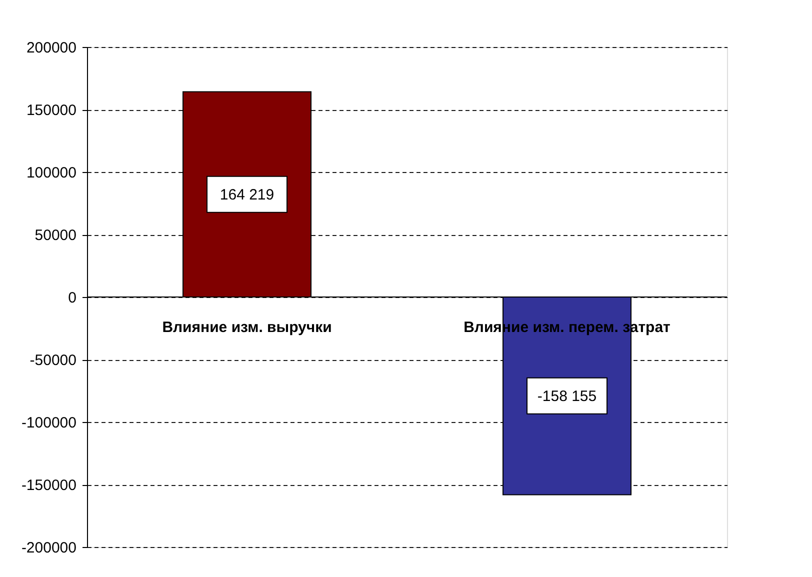  Describe the element at coordinates (48, 423) in the screenshot. I see `y-tick-label: -100000` at that location.